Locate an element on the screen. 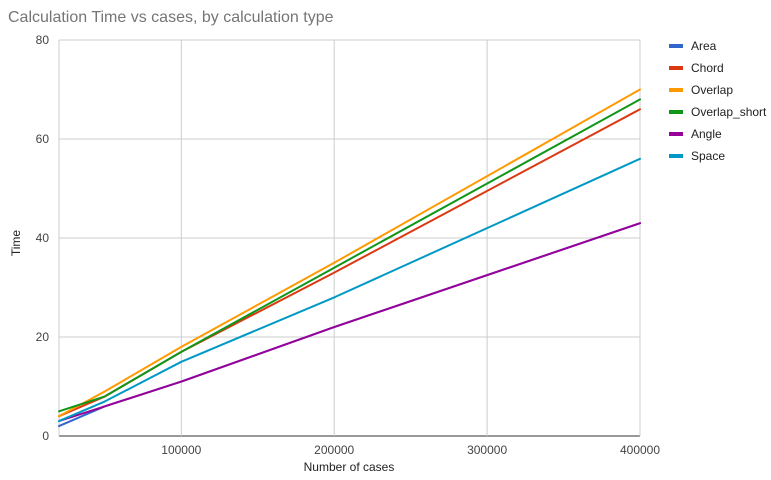 This screenshot has width=771, height=480. legend-swatch-angle is located at coordinates (676, 134).